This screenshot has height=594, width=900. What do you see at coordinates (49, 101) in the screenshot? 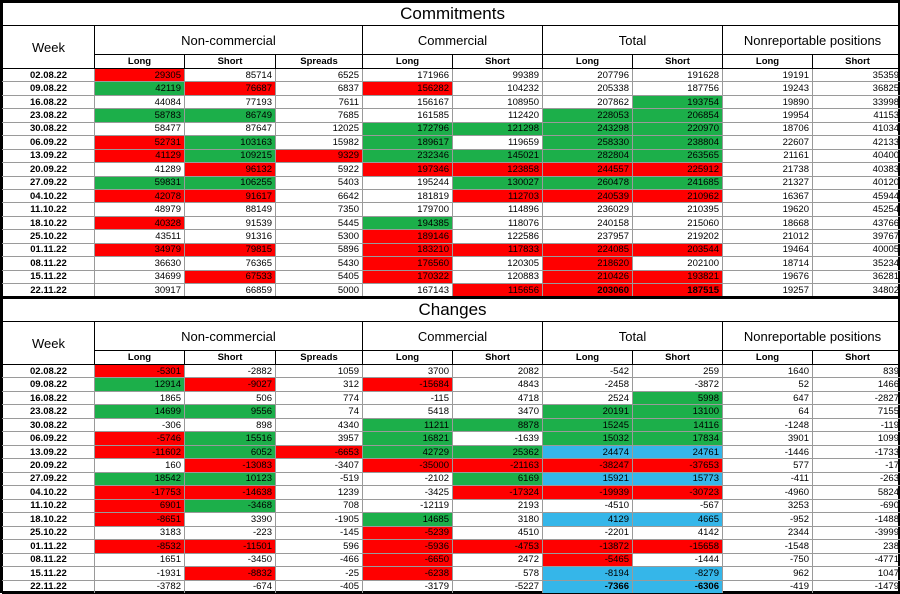
I see `week-cell: 16.08.22` at bounding box center [49, 101].